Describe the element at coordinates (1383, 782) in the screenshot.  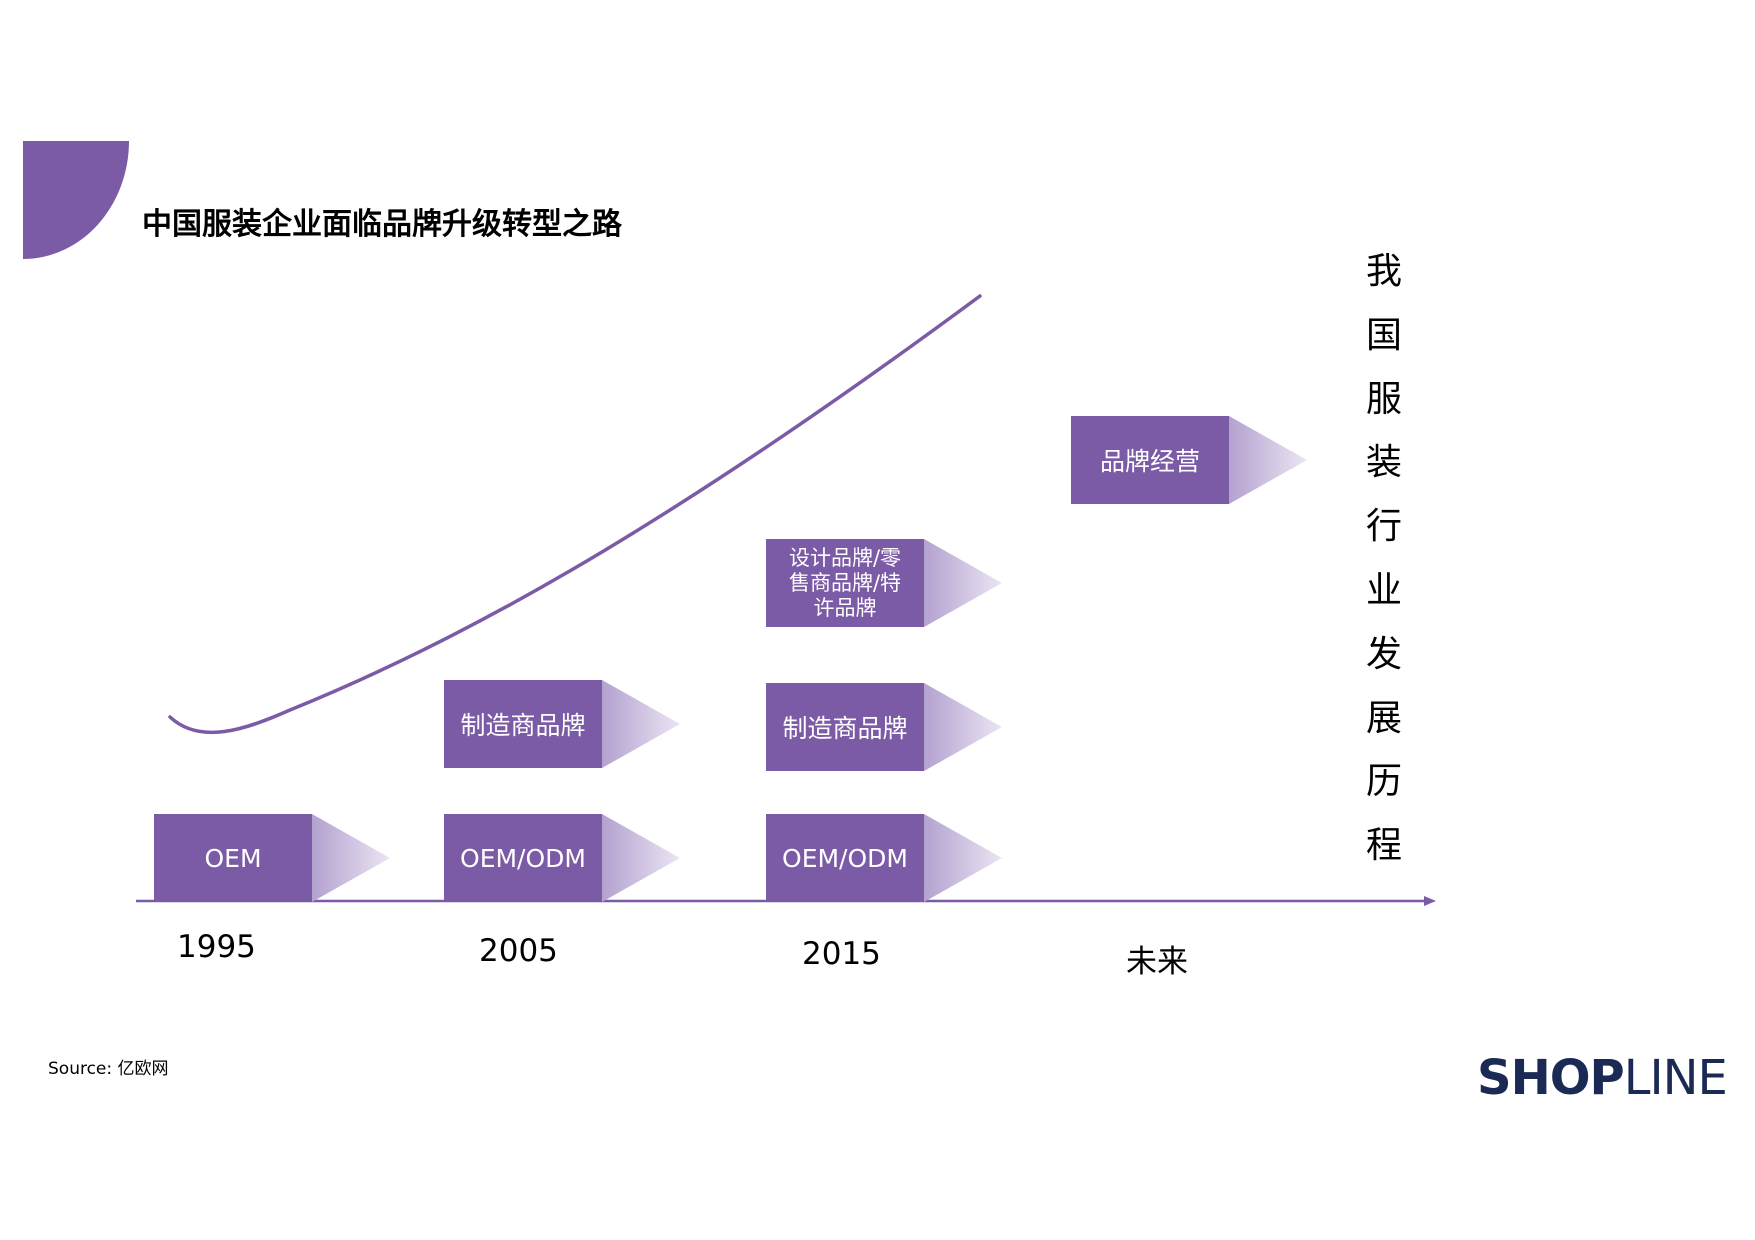
I see `vertical-title-char: 历` at that location.